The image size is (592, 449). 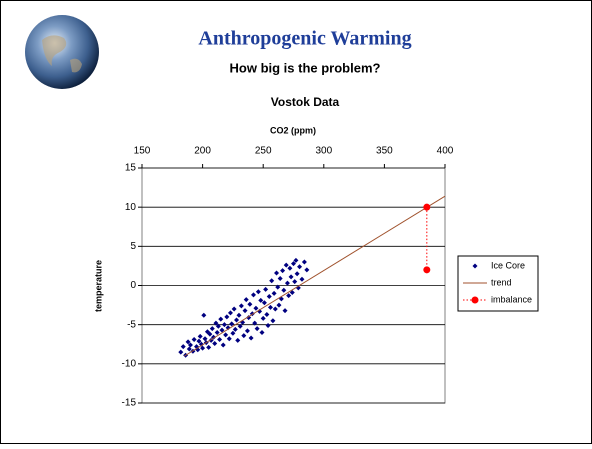 I want to click on y-tick-label: 10, so click(x=131, y=207).